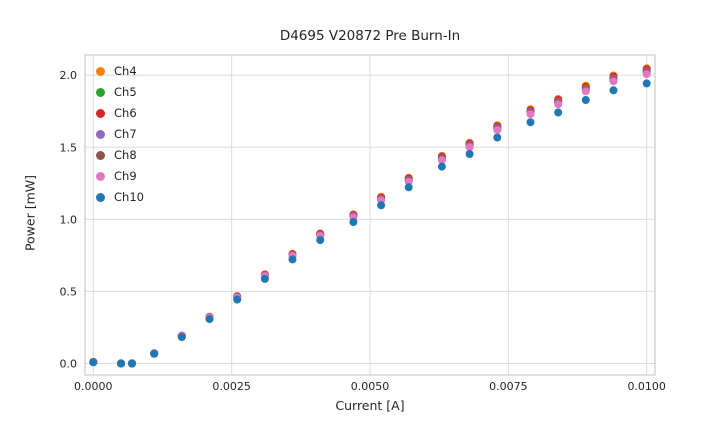 This screenshot has width=720, height=432. Describe the element at coordinates (125, 92) in the screenshot. I see `legend-label: Ch5` at that location.